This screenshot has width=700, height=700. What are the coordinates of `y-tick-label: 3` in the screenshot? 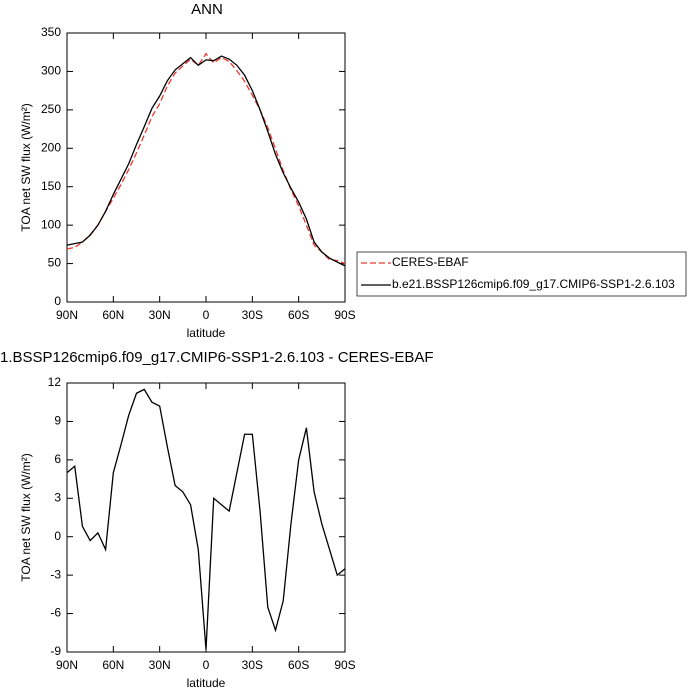 It's located at (57, 497).